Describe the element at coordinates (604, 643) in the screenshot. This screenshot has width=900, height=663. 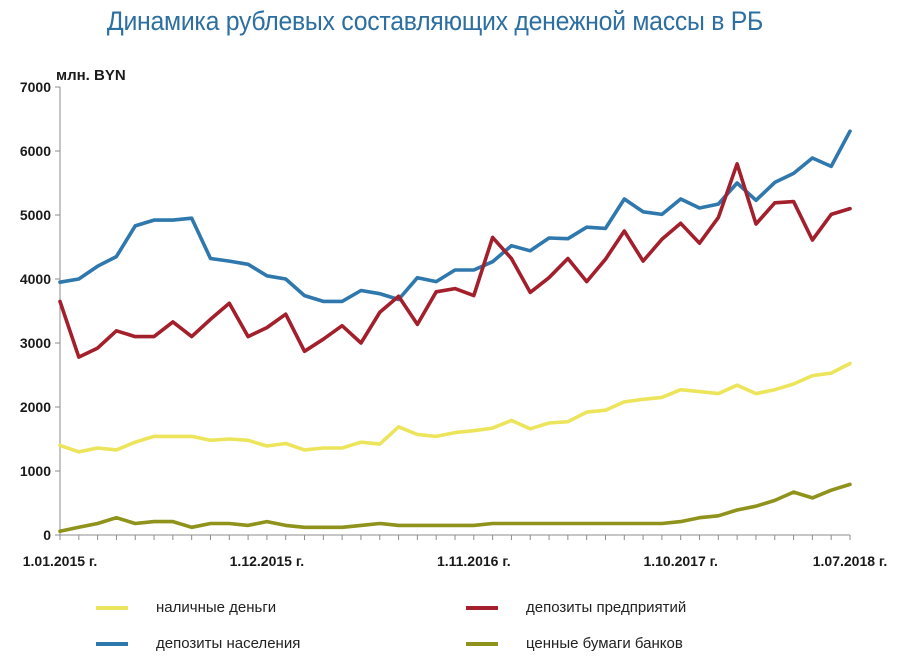
I see `legend-label-bank-securities: ценные бумаги банков` at that location.